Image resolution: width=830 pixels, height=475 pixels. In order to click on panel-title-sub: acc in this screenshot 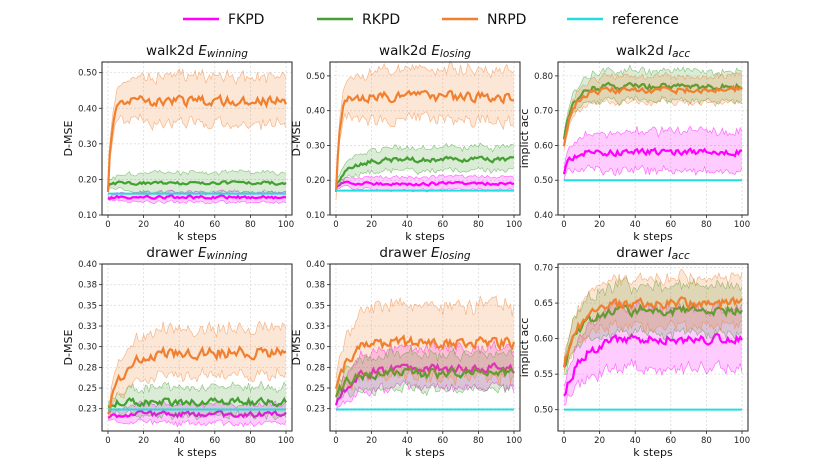, I will do `click(681, 256)`.